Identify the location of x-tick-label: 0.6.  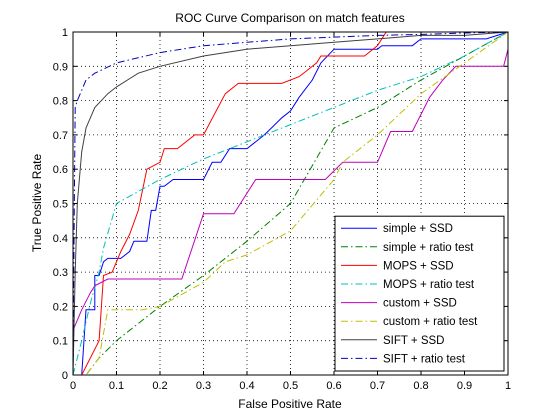
(333, 386).